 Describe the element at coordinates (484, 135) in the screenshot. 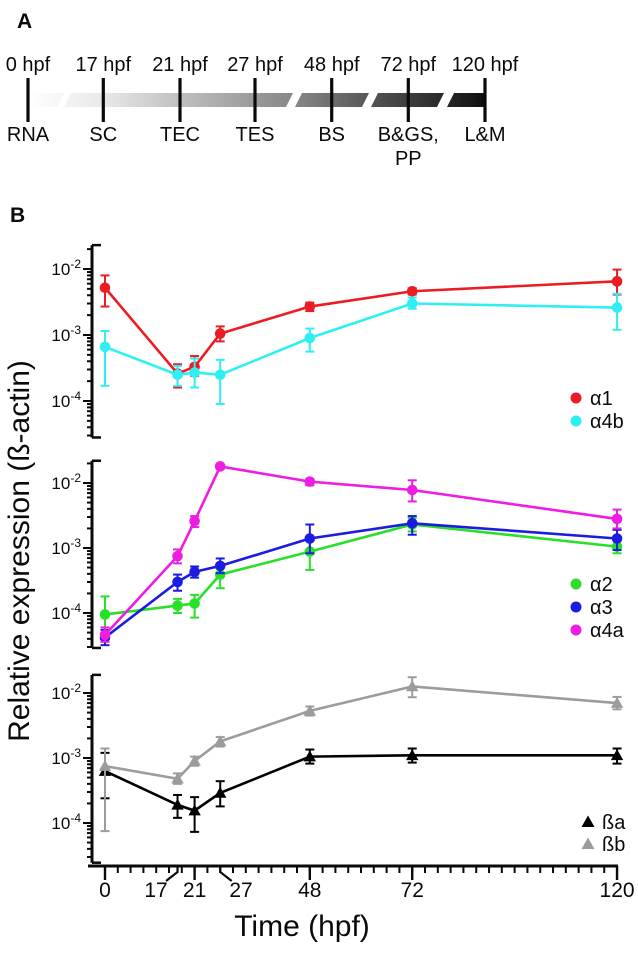

I see `timeline-stage-label: L&M` at that location.